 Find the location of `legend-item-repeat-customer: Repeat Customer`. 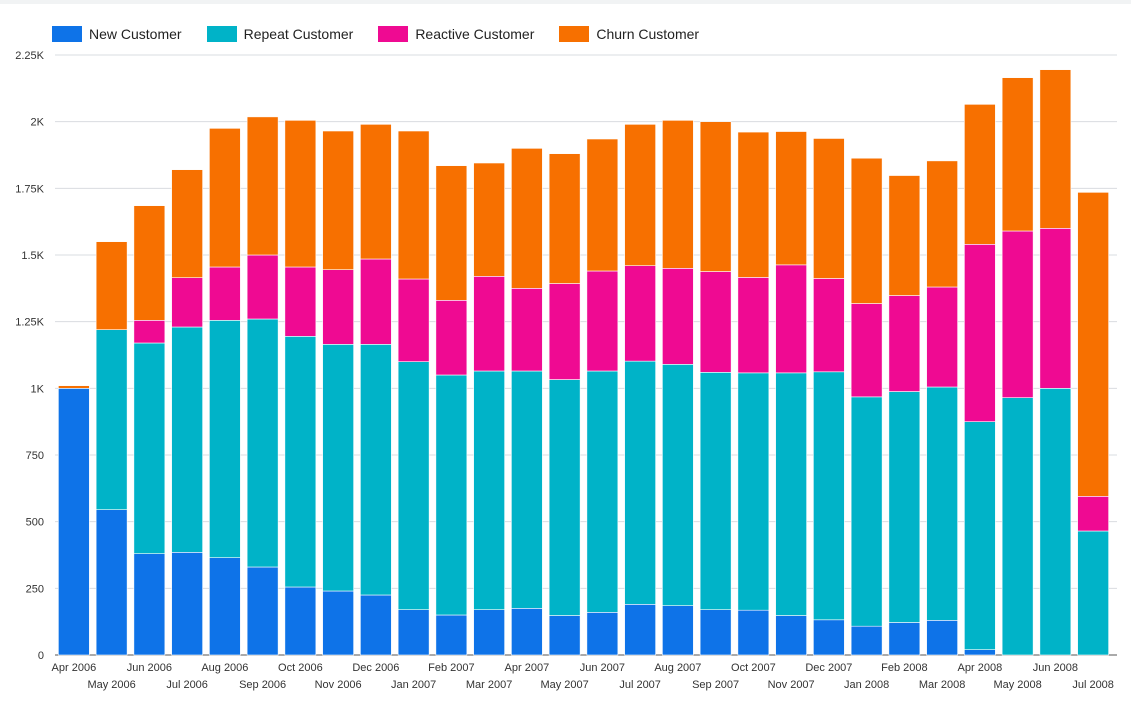

legend-item-repeat-customer: Repeat Customer is located at coordinates (279, 34).